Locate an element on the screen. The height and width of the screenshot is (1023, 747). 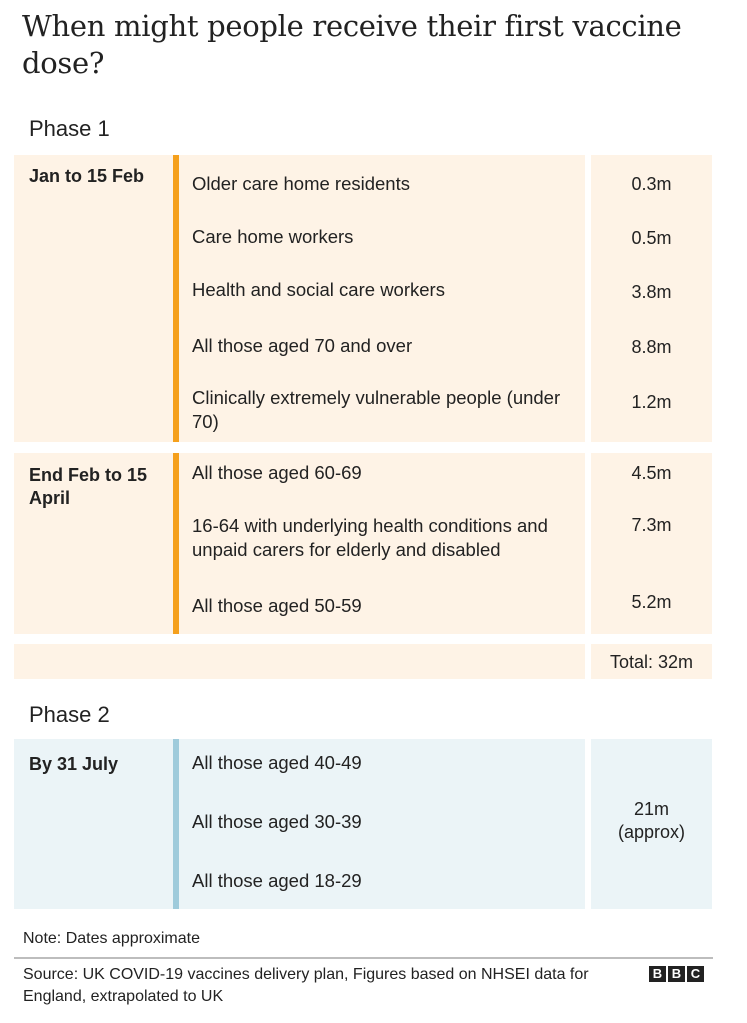
value: 7.3m is located at coordinates (651, 525).